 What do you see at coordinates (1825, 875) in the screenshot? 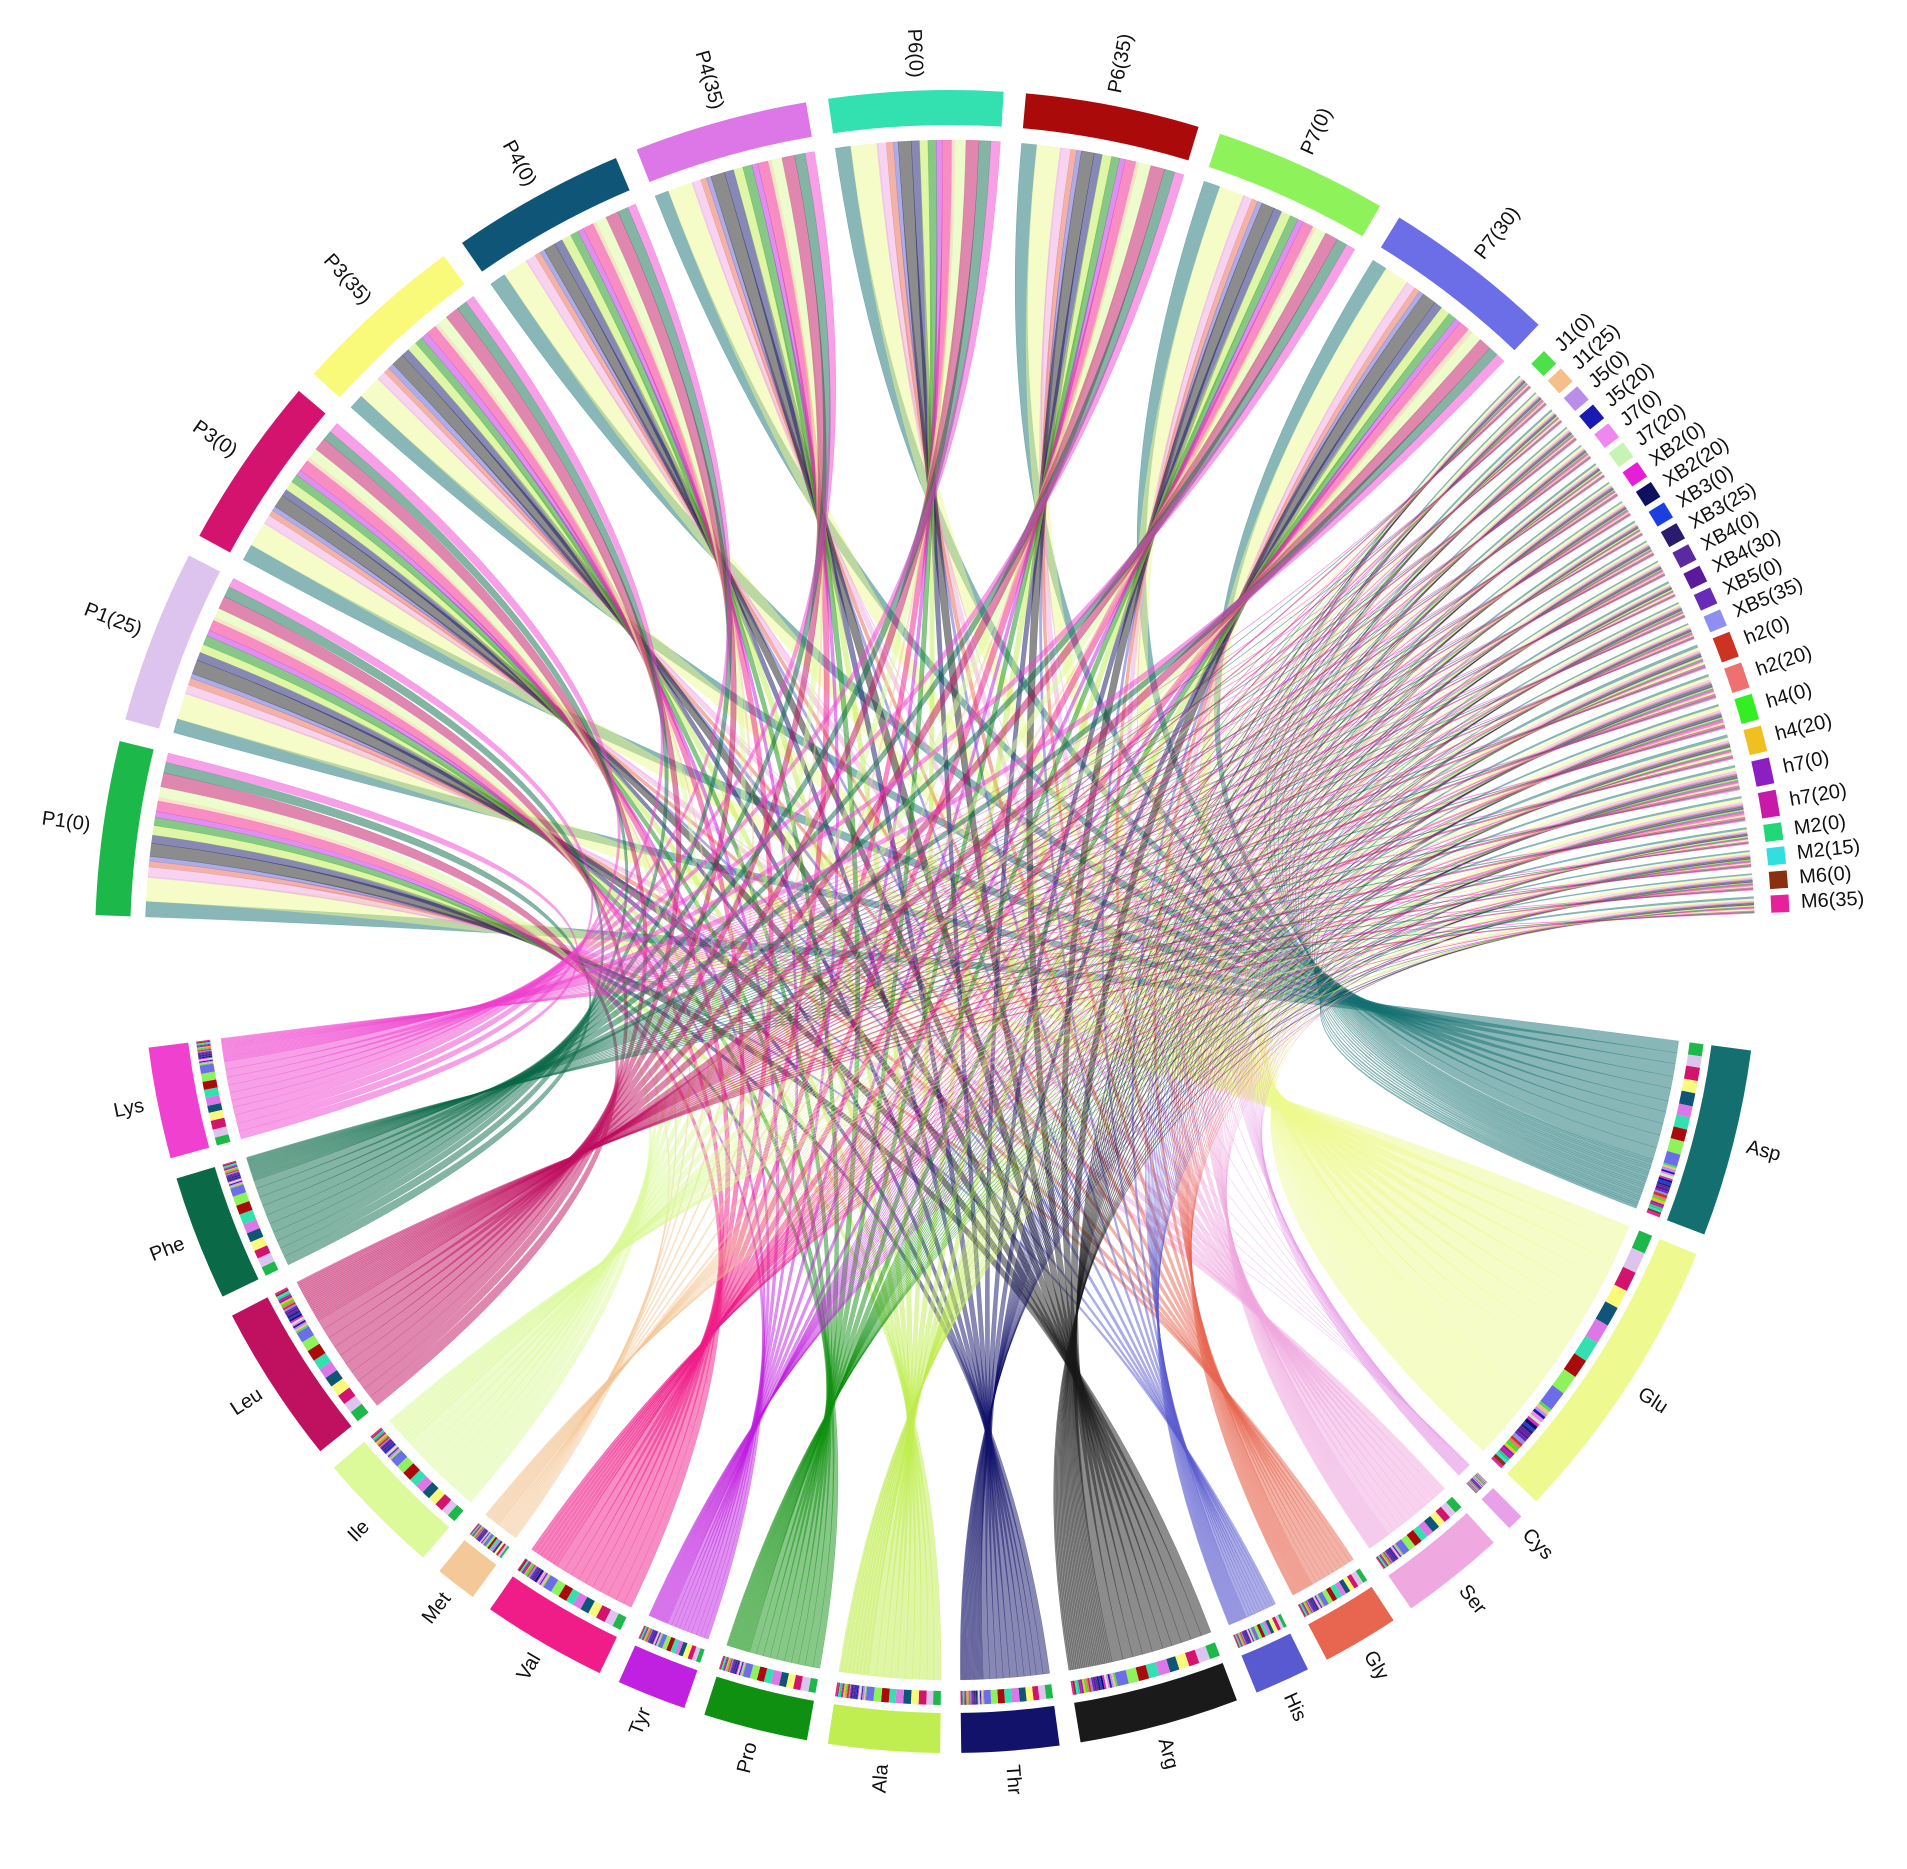
I see `sector-label: M6(0)` at bounding box center [1825, 875].